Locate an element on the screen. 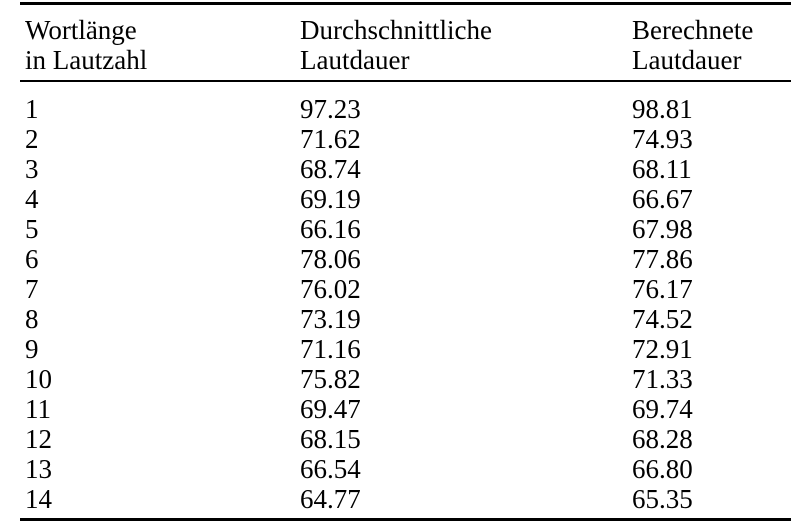 This screenshot has height=525, width=800. cell-wortlaenge: 8 is located at coordinates (32, 319).